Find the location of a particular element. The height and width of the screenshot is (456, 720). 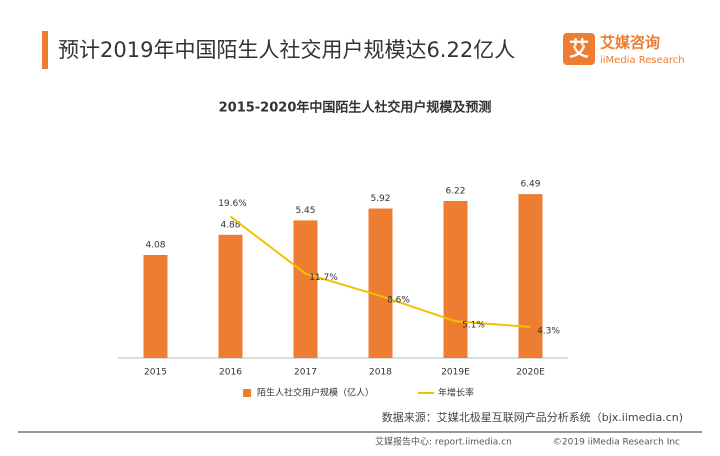

bar-label: 6.49 is located at coordinates (530, 185).